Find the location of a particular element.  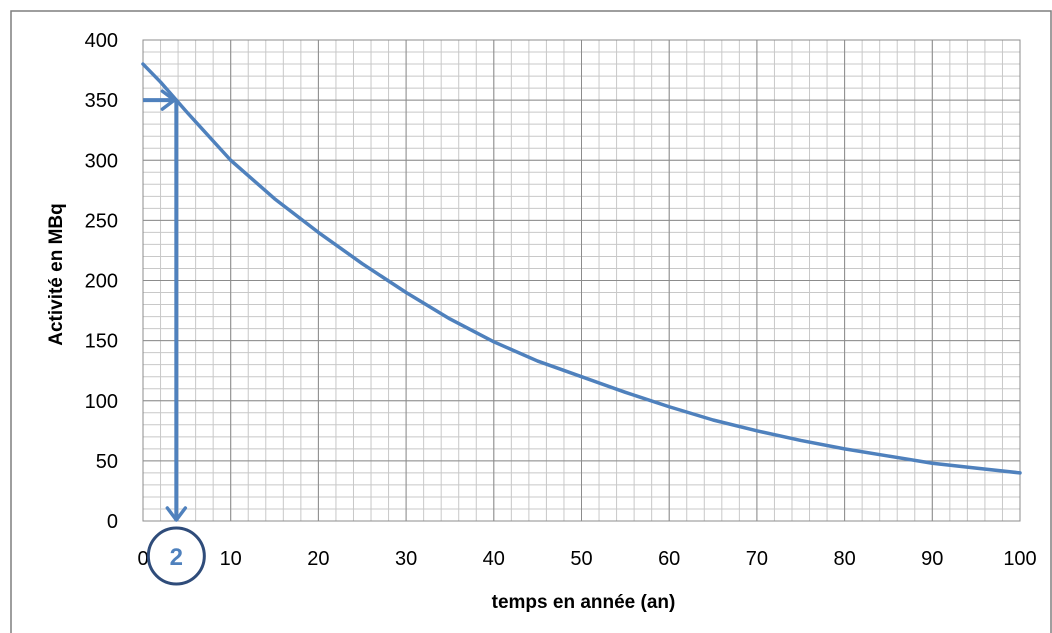

x-axis-ticks: 0 10 20 30 40 50 60 70 80 90 100 is located at coordinates (586, 559).